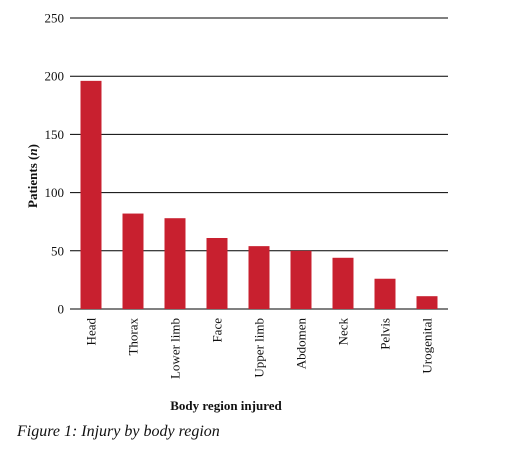 The height and width of the screenshot is (454, 510). What do you see at coordinates (55, 134) in the screenshot?
I see `y-tick-label: 150` at bounding box center [55, 134].